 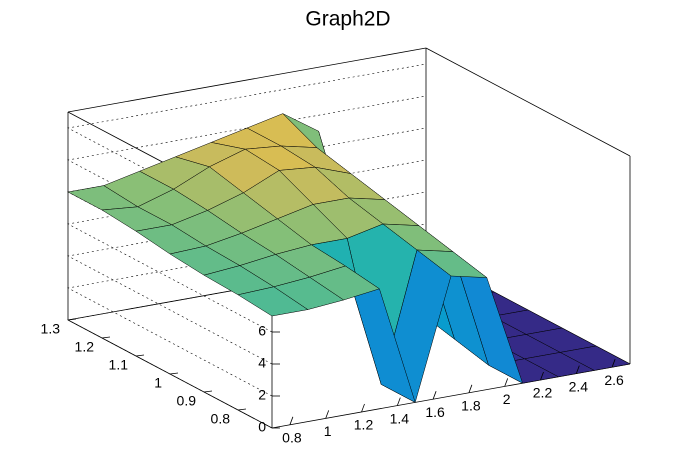 What do you see at coordinates (435, 412) in the screenshot?
I see `x-tick-label: 1.6` at bounding box center [435, 412].